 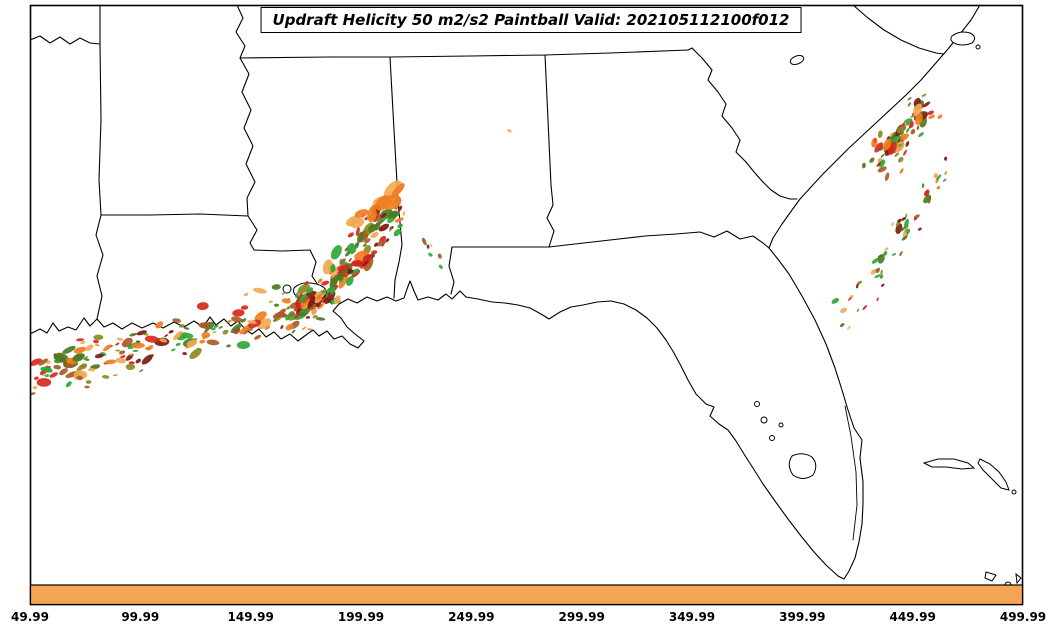 I want to click on colorbar, so click(x=526, y=595).